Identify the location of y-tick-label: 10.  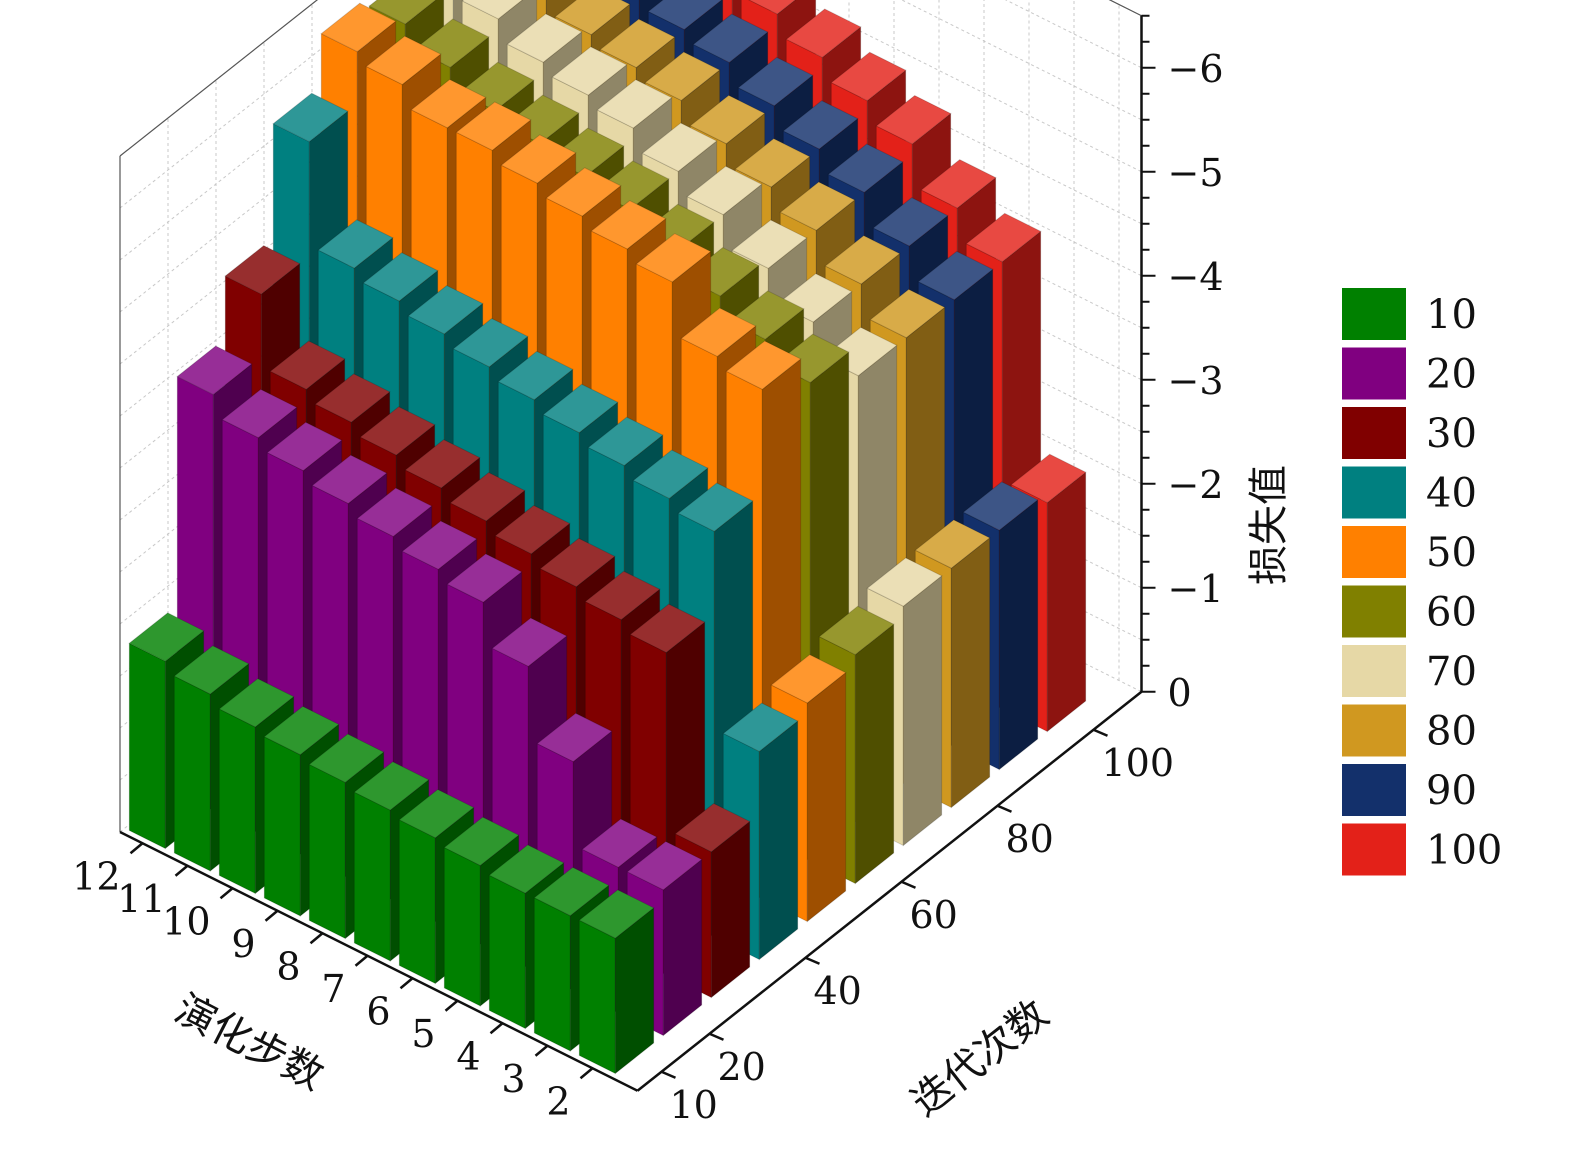
(694, 1105).